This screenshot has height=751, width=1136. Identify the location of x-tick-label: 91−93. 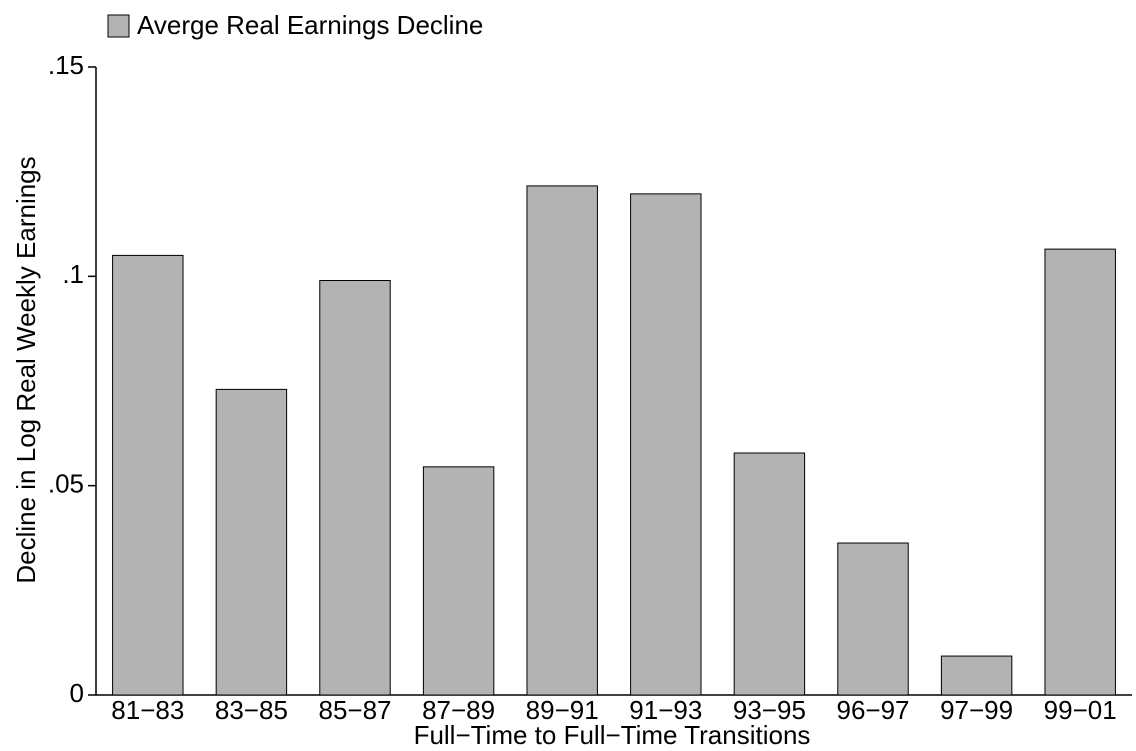
(665, 710).